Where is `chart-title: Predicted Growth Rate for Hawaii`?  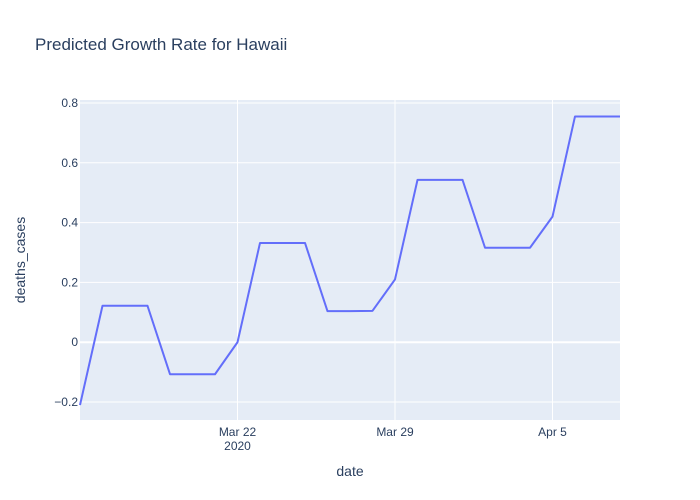 chart-title: Predicted Growth Rate for Hawaii is located at coordinates (161, 44).